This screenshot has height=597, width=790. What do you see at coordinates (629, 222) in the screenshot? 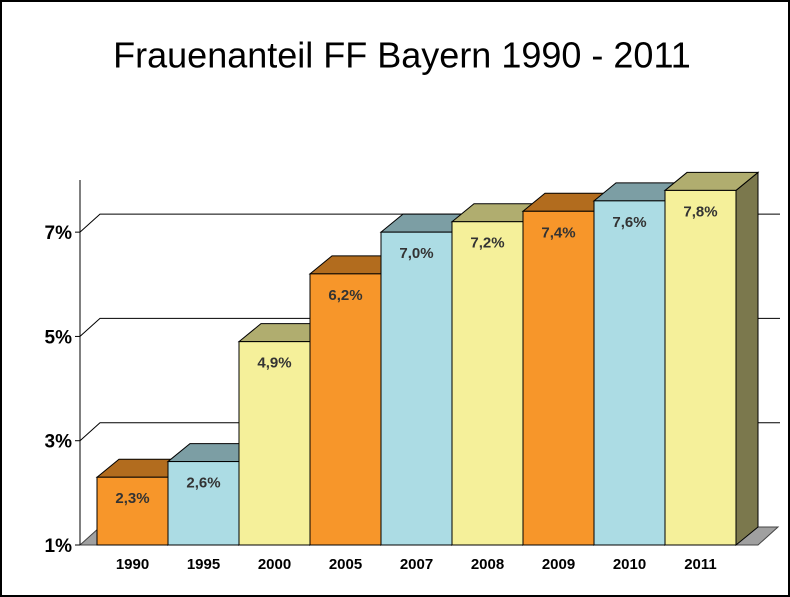
I see `value-label: 7,6%` at bounding box center [629, 222].